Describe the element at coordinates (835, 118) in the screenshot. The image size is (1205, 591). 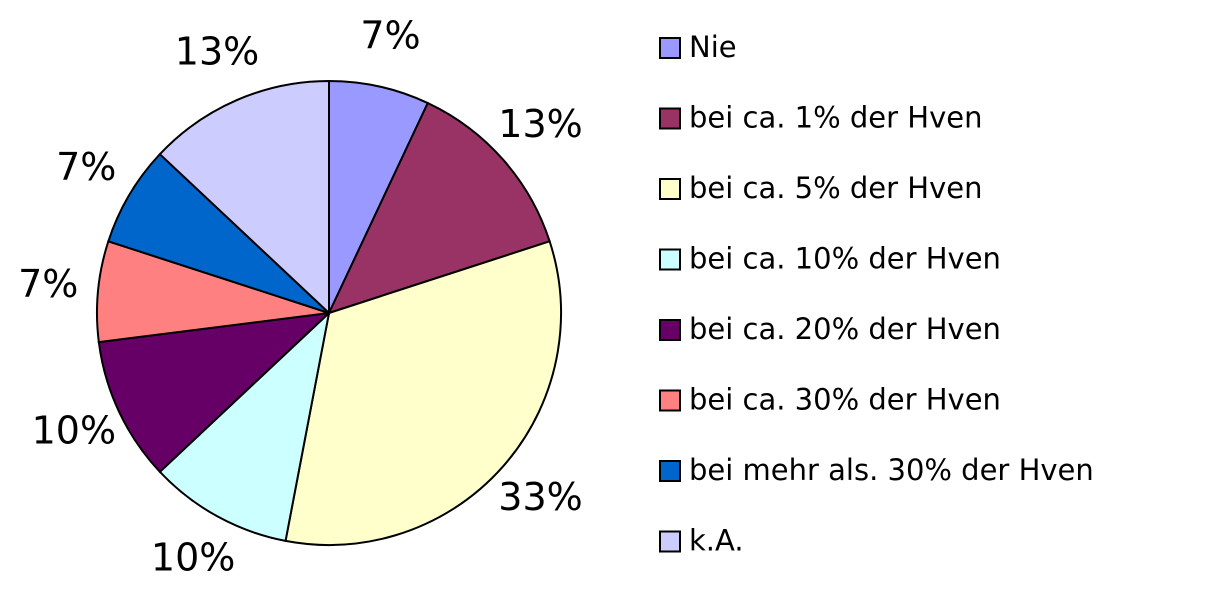
I see `legend-label: bei ca. 1% der Hven` at that location.